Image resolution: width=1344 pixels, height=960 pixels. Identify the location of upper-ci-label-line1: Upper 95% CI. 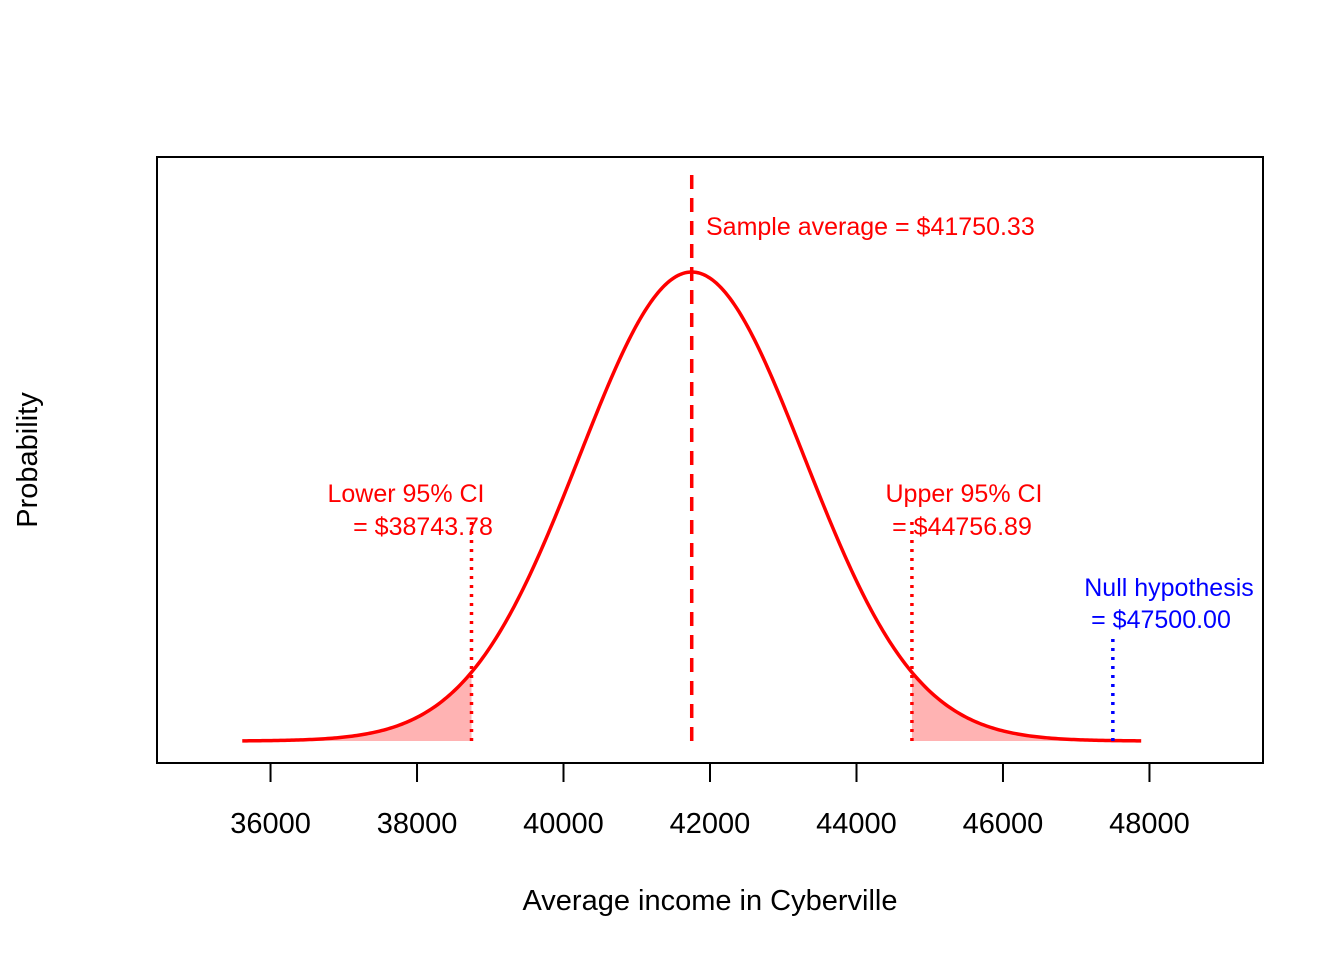
(963, 494).